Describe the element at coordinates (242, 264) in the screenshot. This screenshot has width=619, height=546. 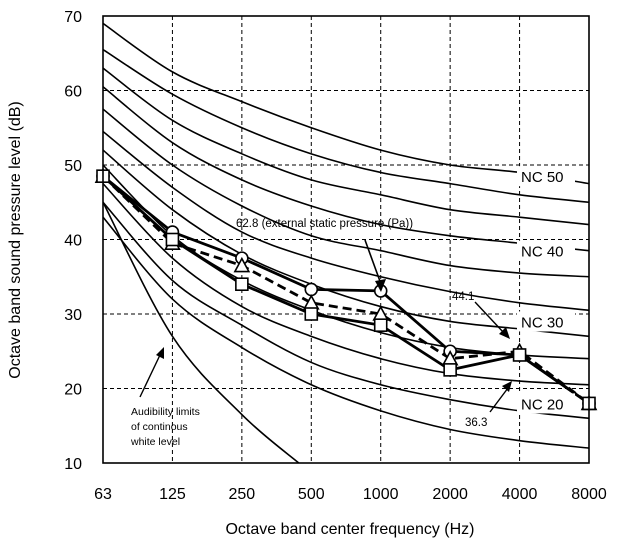
I see `triangle-marker` at that location.